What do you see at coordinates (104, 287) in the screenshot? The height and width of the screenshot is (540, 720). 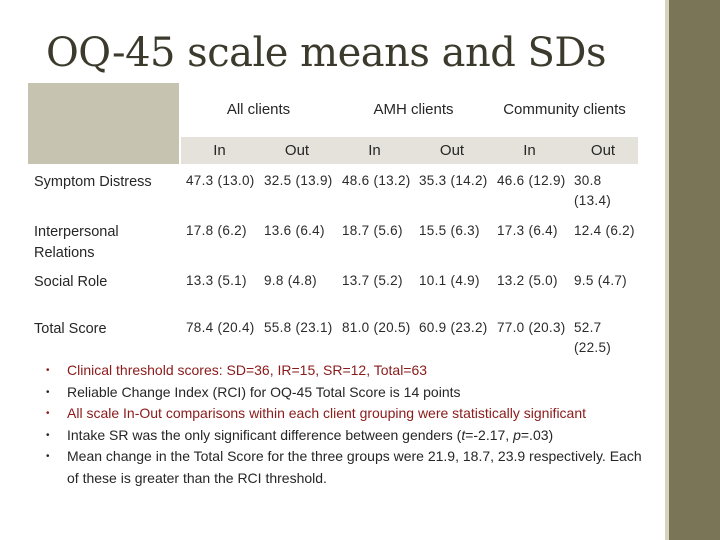 I see `row-label: Social Role` at bounding box center [104, 287].